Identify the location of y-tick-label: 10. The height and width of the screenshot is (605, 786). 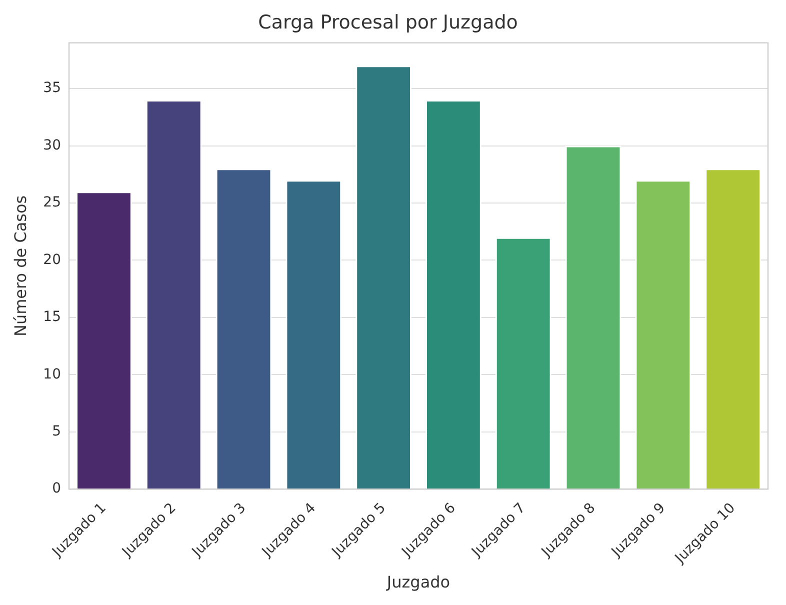
(52, 374).